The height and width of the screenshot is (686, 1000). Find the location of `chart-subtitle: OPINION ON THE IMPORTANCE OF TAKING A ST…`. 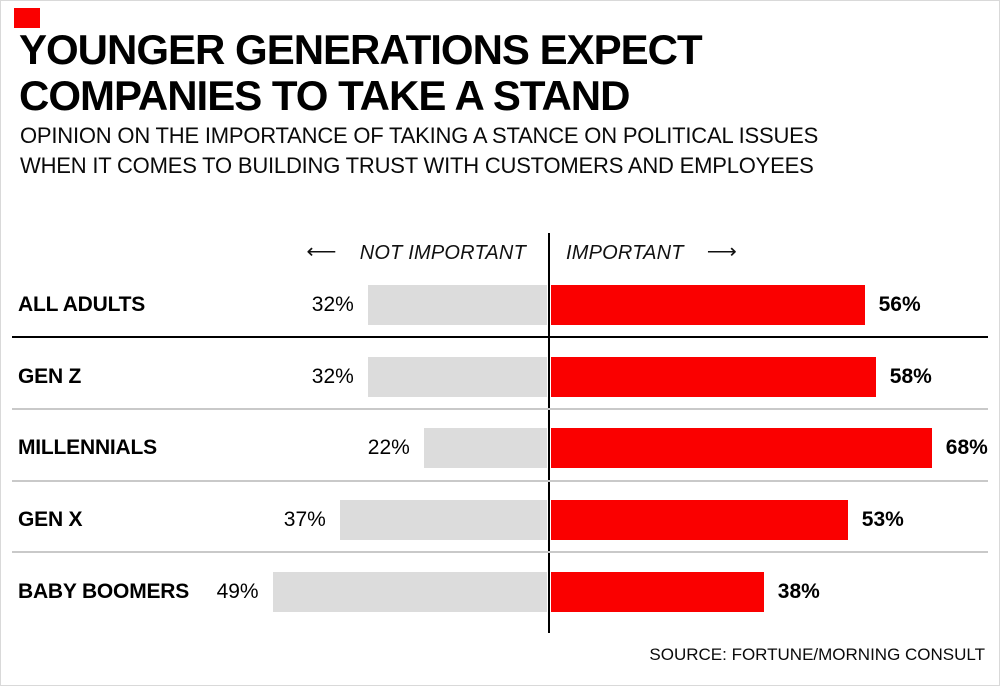

chart-subtitle: OPINION ON THE IMPORTANCE OF TAKING A ST… is located at coordinates (500, 151).